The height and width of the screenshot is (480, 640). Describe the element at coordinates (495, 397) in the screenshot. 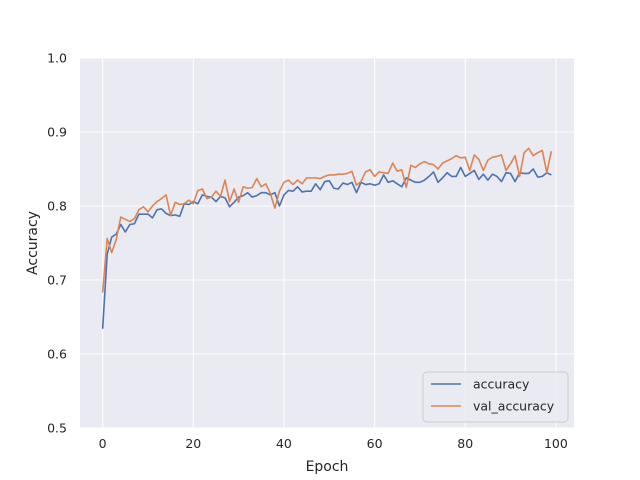

I see `legend: accuracy val_accuracy` at that location.